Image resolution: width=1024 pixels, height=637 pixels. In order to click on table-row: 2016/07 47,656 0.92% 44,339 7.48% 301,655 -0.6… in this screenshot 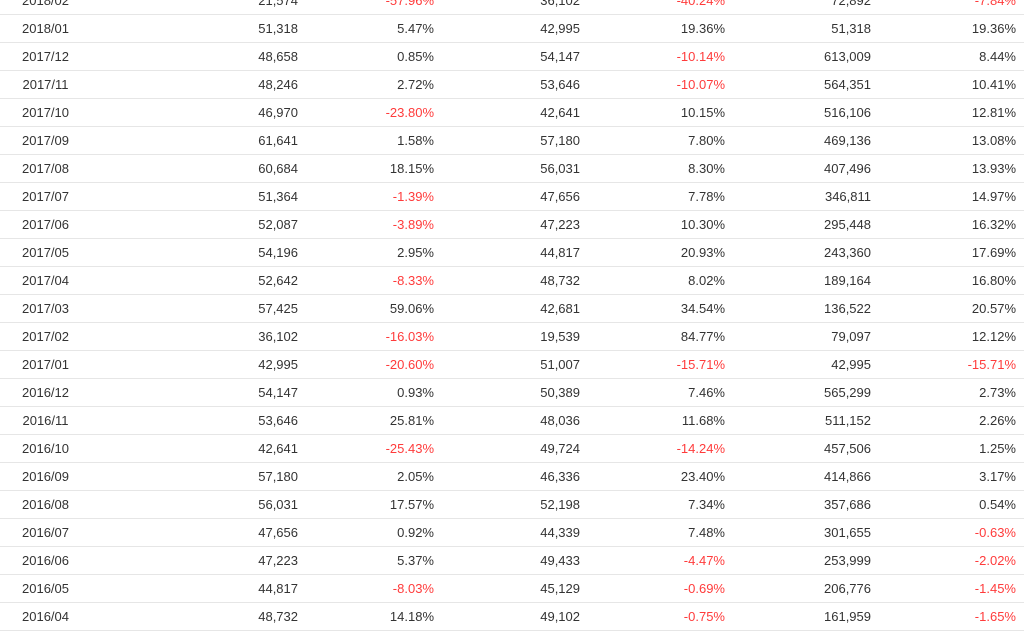, I will do `click(512, 532)`.